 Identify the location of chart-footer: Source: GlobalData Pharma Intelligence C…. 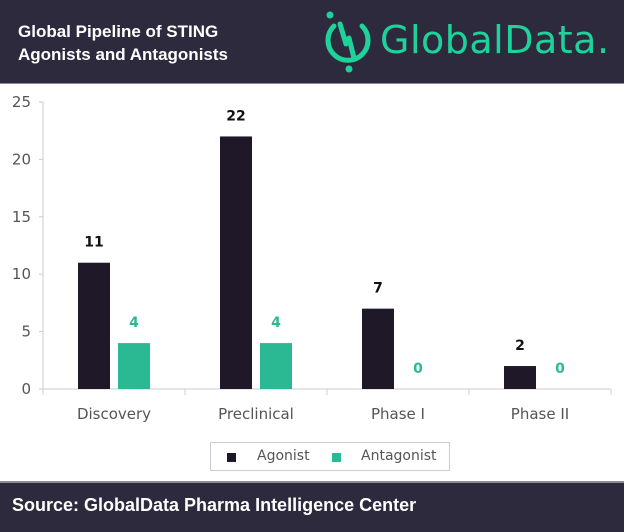
(312, 506).